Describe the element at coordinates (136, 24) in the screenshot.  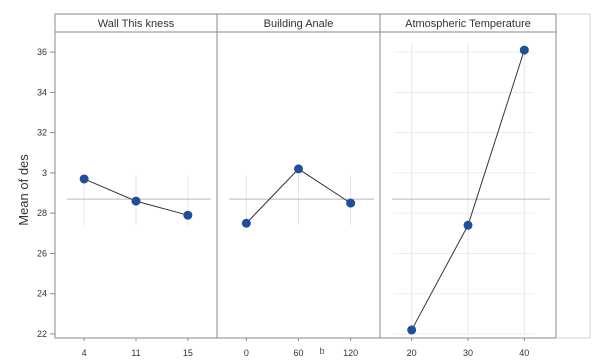
I see `panel-title: Wall This kness` at that location.